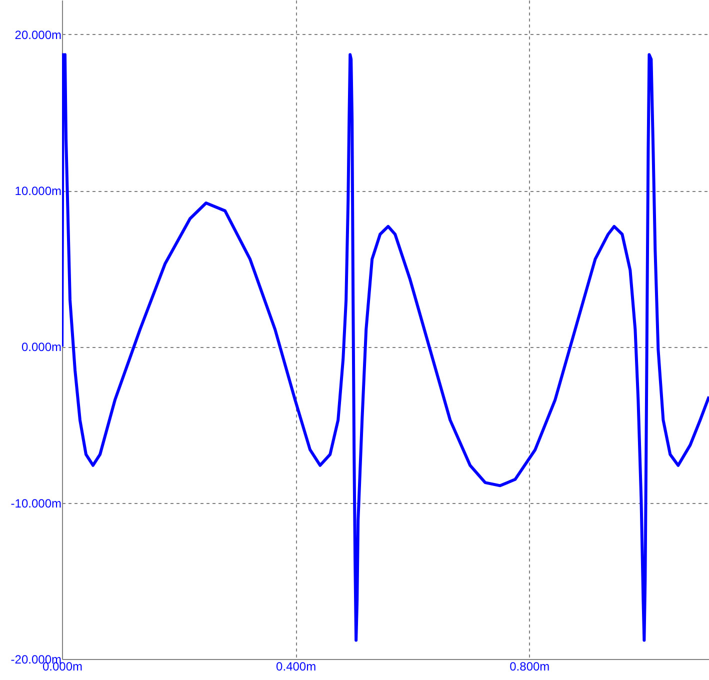 This screenshot has width=709, height=680. I want to click on y-tick-label: -10.000m, so click(36, 503).